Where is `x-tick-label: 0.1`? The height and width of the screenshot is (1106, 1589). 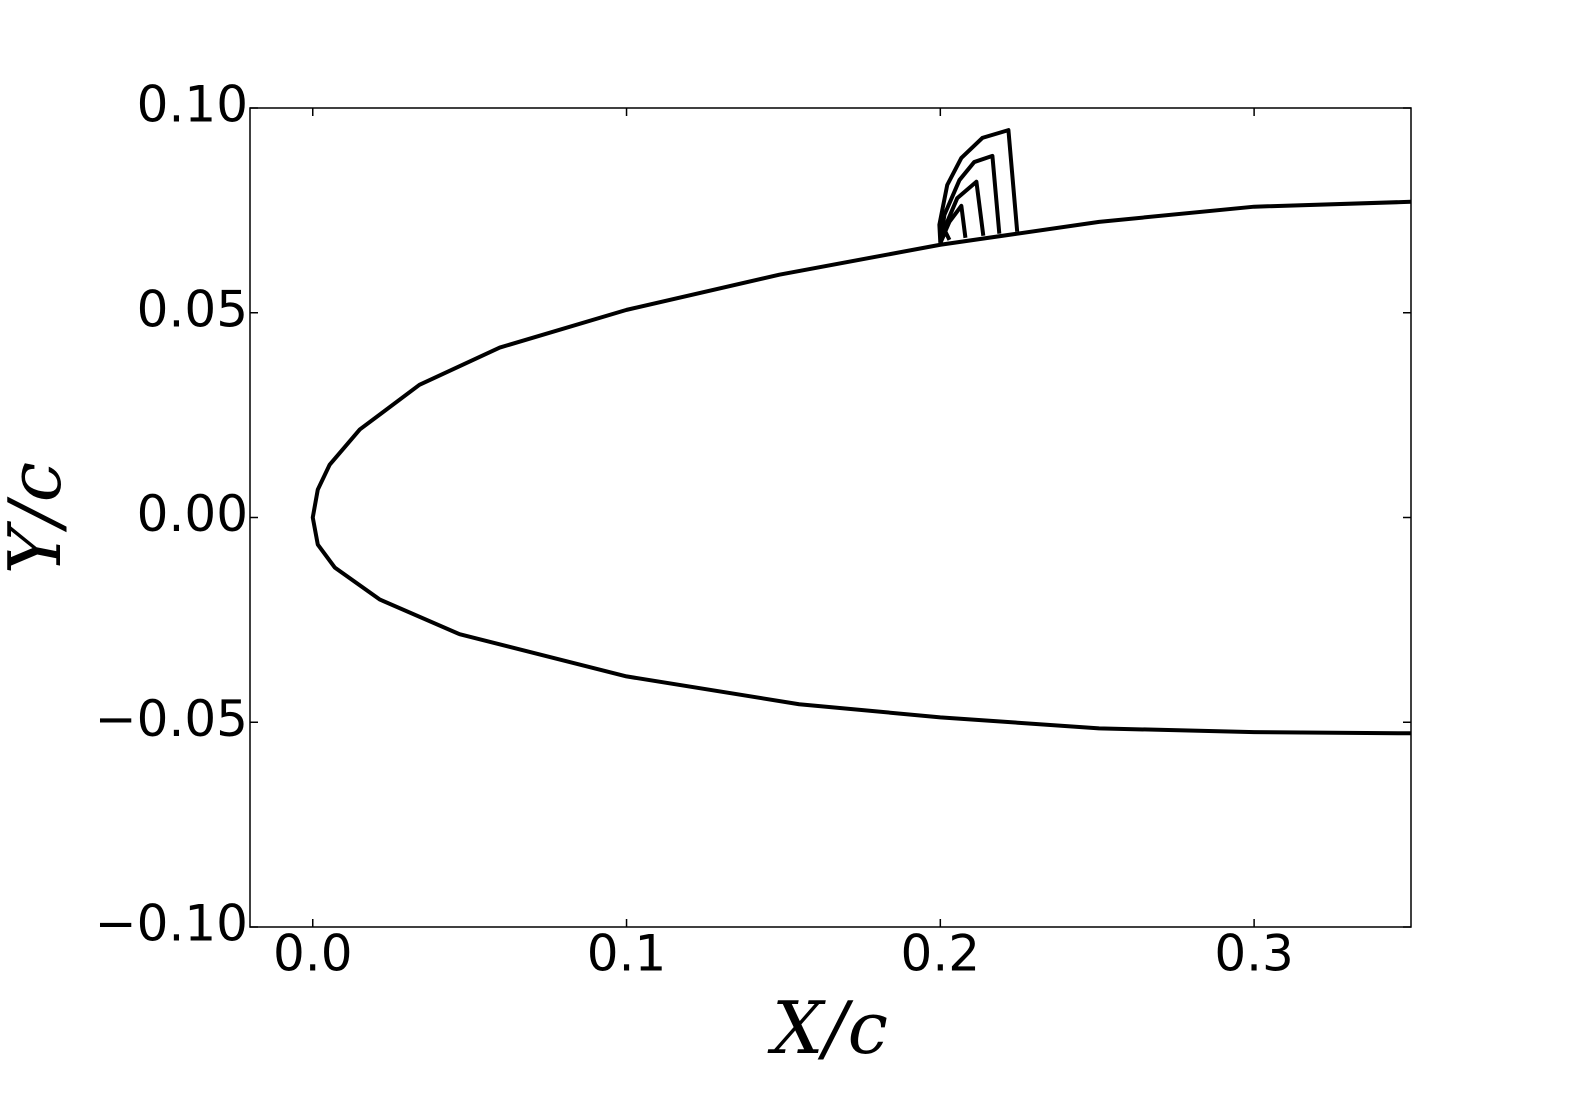
x-tick-label: 0.1 is located at coordinates (627, 954).